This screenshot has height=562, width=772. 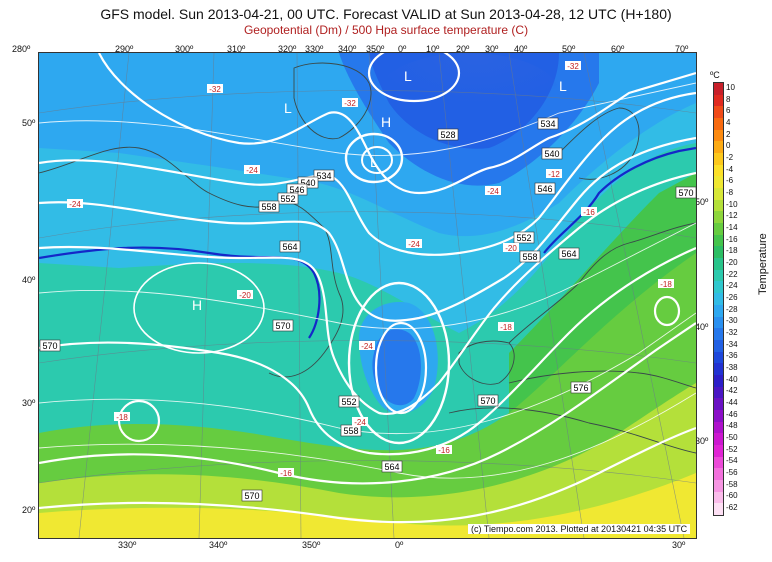 What do you see at coordinates (545, 188) in the screenshot?
I see `contour-label-box: 546` at bounding box center [545, 188].